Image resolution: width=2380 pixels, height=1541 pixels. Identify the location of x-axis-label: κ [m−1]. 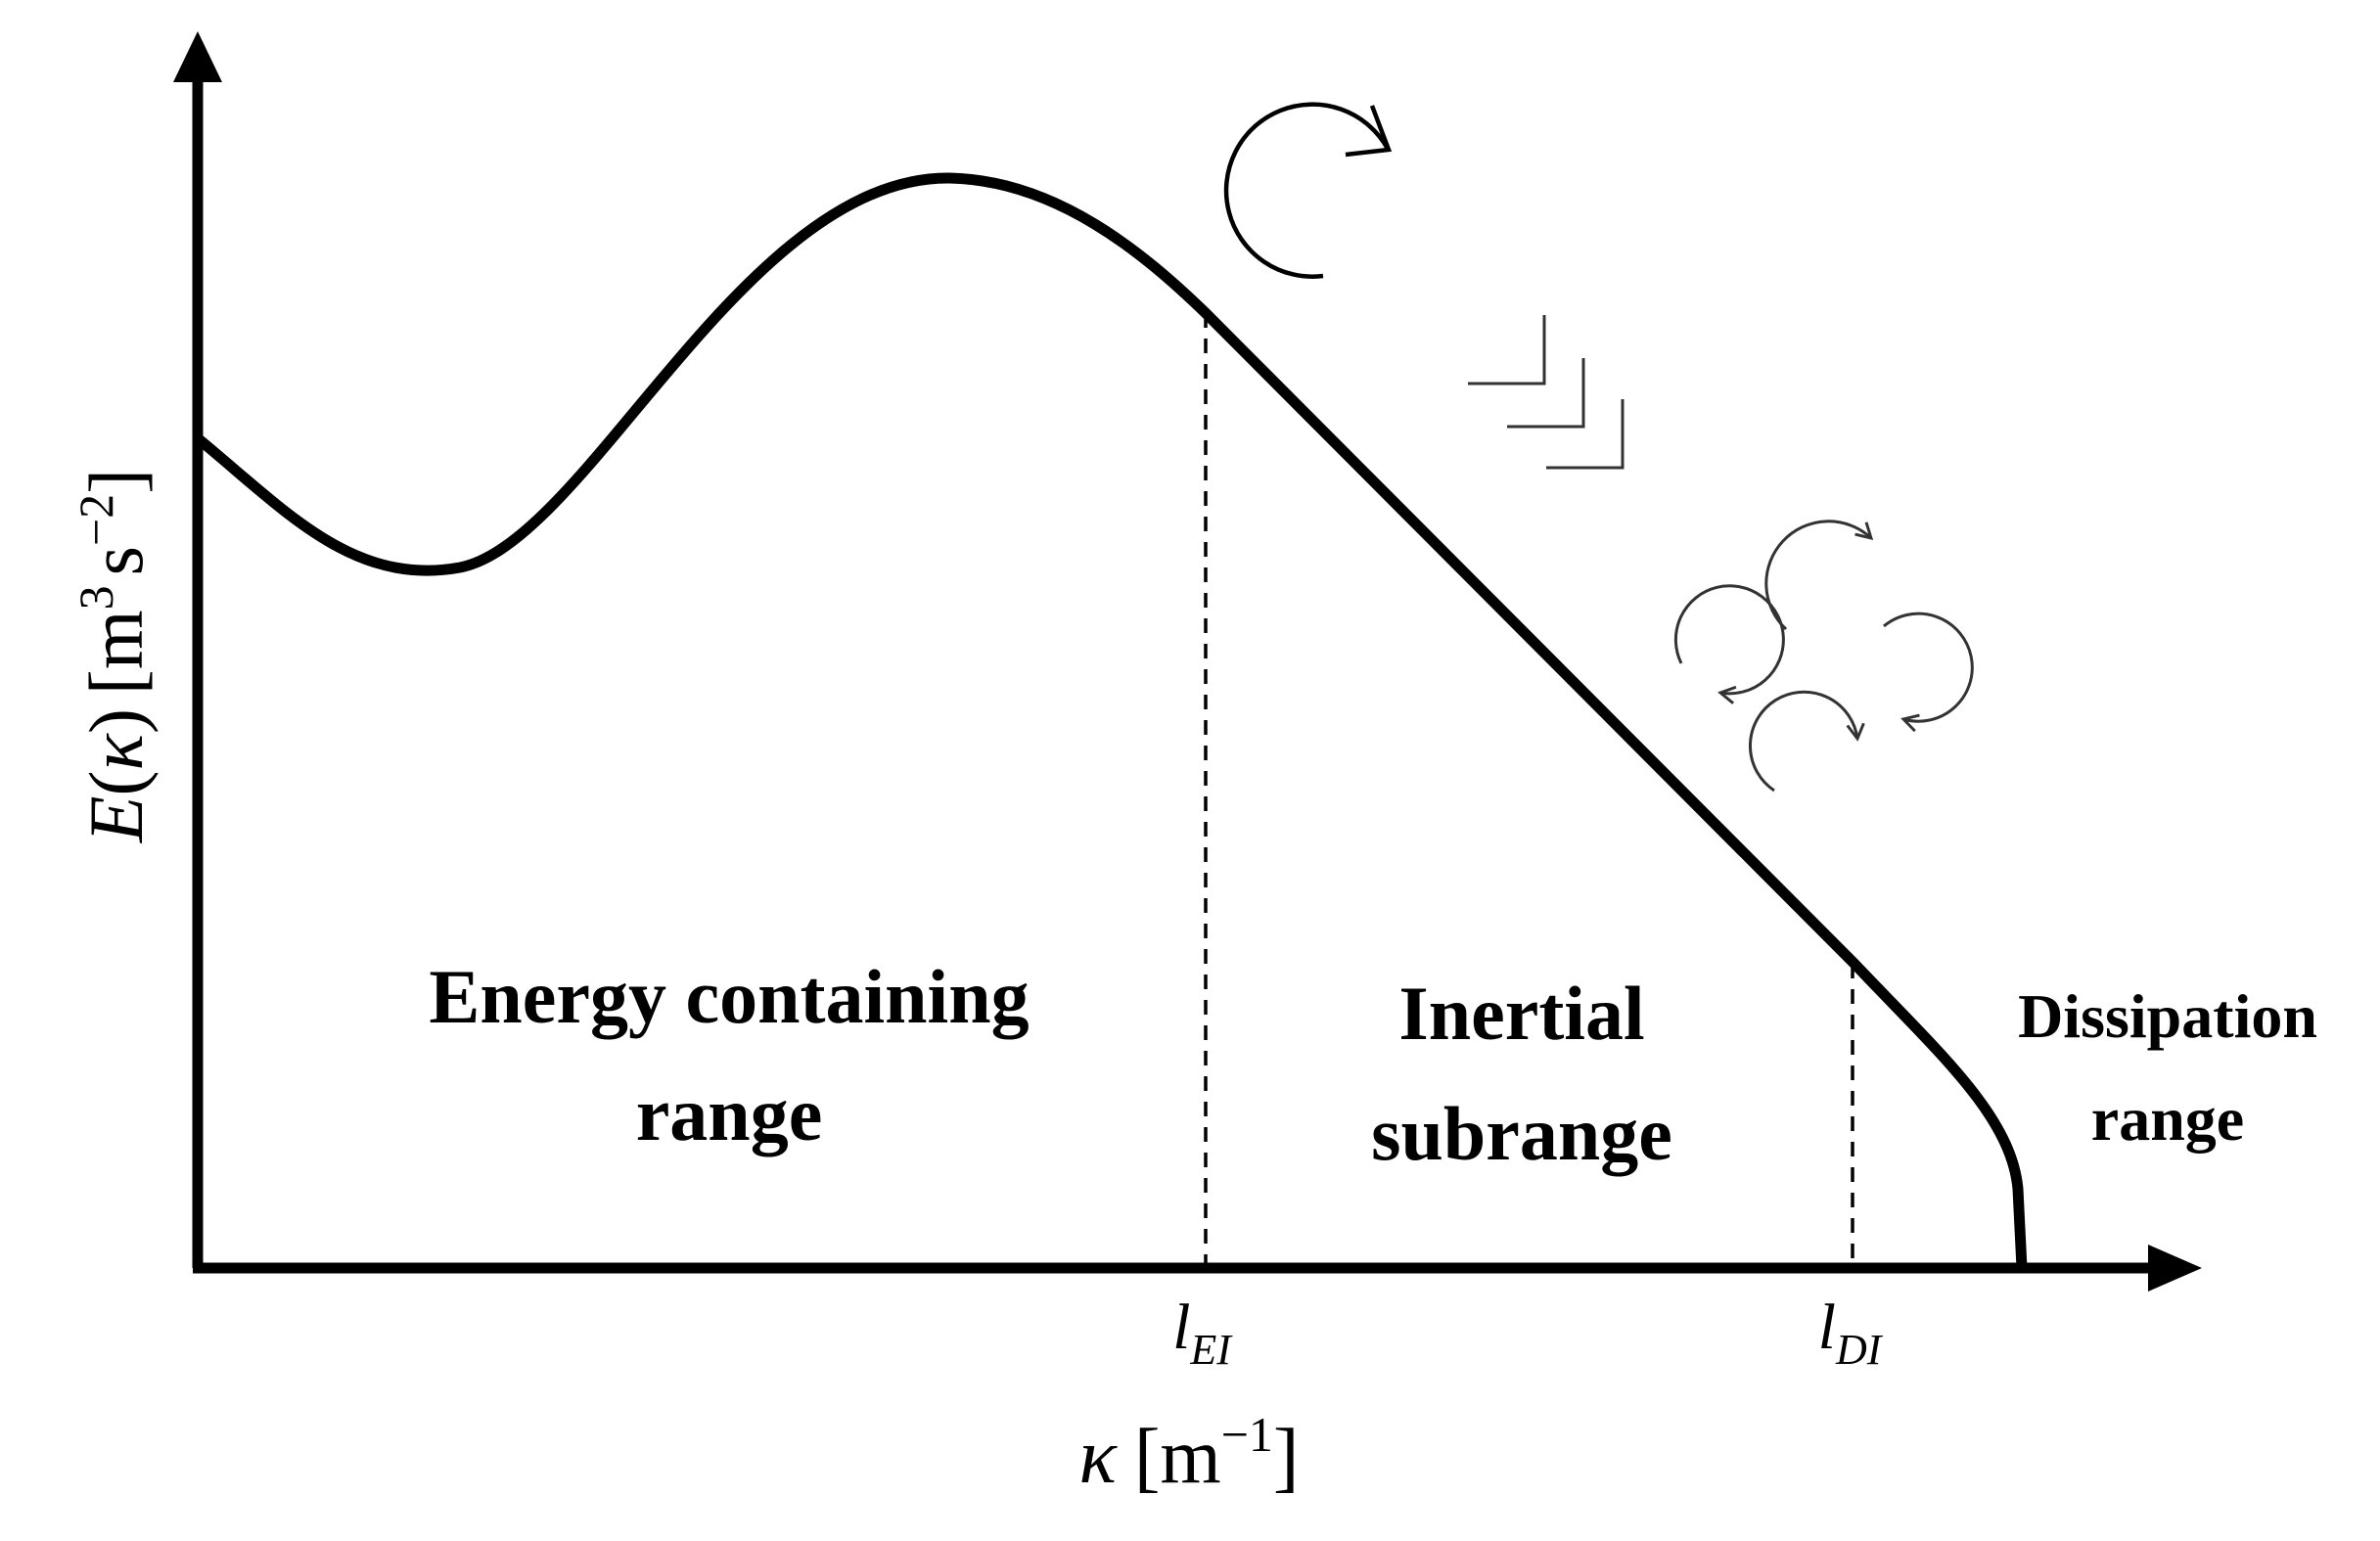
(1188, 1453).